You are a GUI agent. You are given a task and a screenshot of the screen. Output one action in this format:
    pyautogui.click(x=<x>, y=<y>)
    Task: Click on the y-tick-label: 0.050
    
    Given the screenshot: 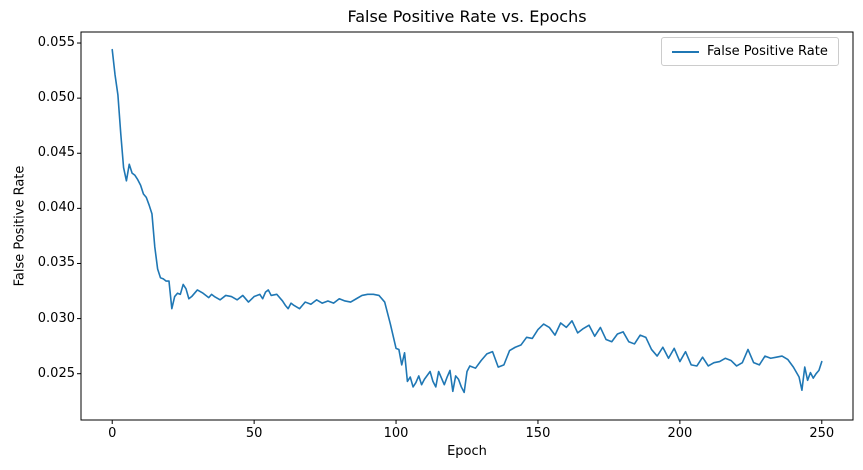 What is the action you would take?
    pyautogui.click(x=56, y=98)
    